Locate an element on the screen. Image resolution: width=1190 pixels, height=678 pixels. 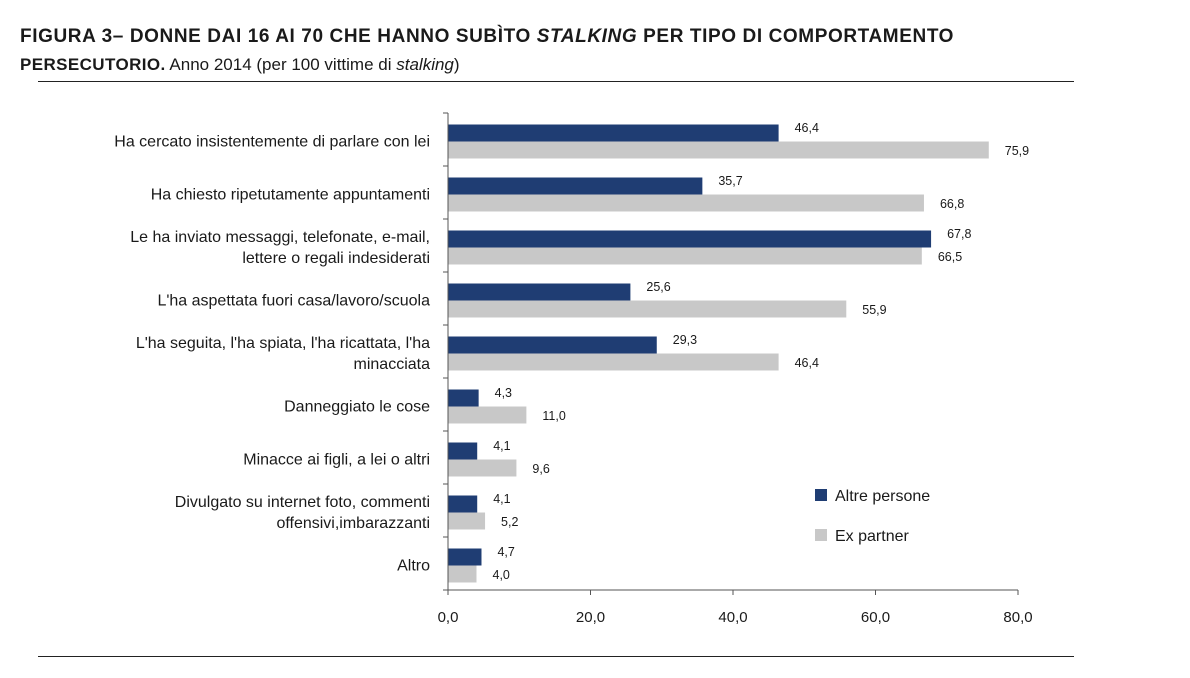
x-tick-label-1: 20,0 is located at coordinates (590, 617).